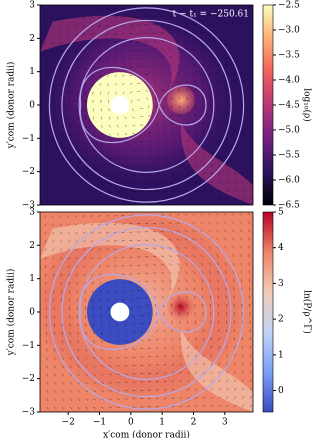 The height and width of the screenshot is (438, 320). I want to click on colorbar-tick-label: −6.5, so click(289, 206).